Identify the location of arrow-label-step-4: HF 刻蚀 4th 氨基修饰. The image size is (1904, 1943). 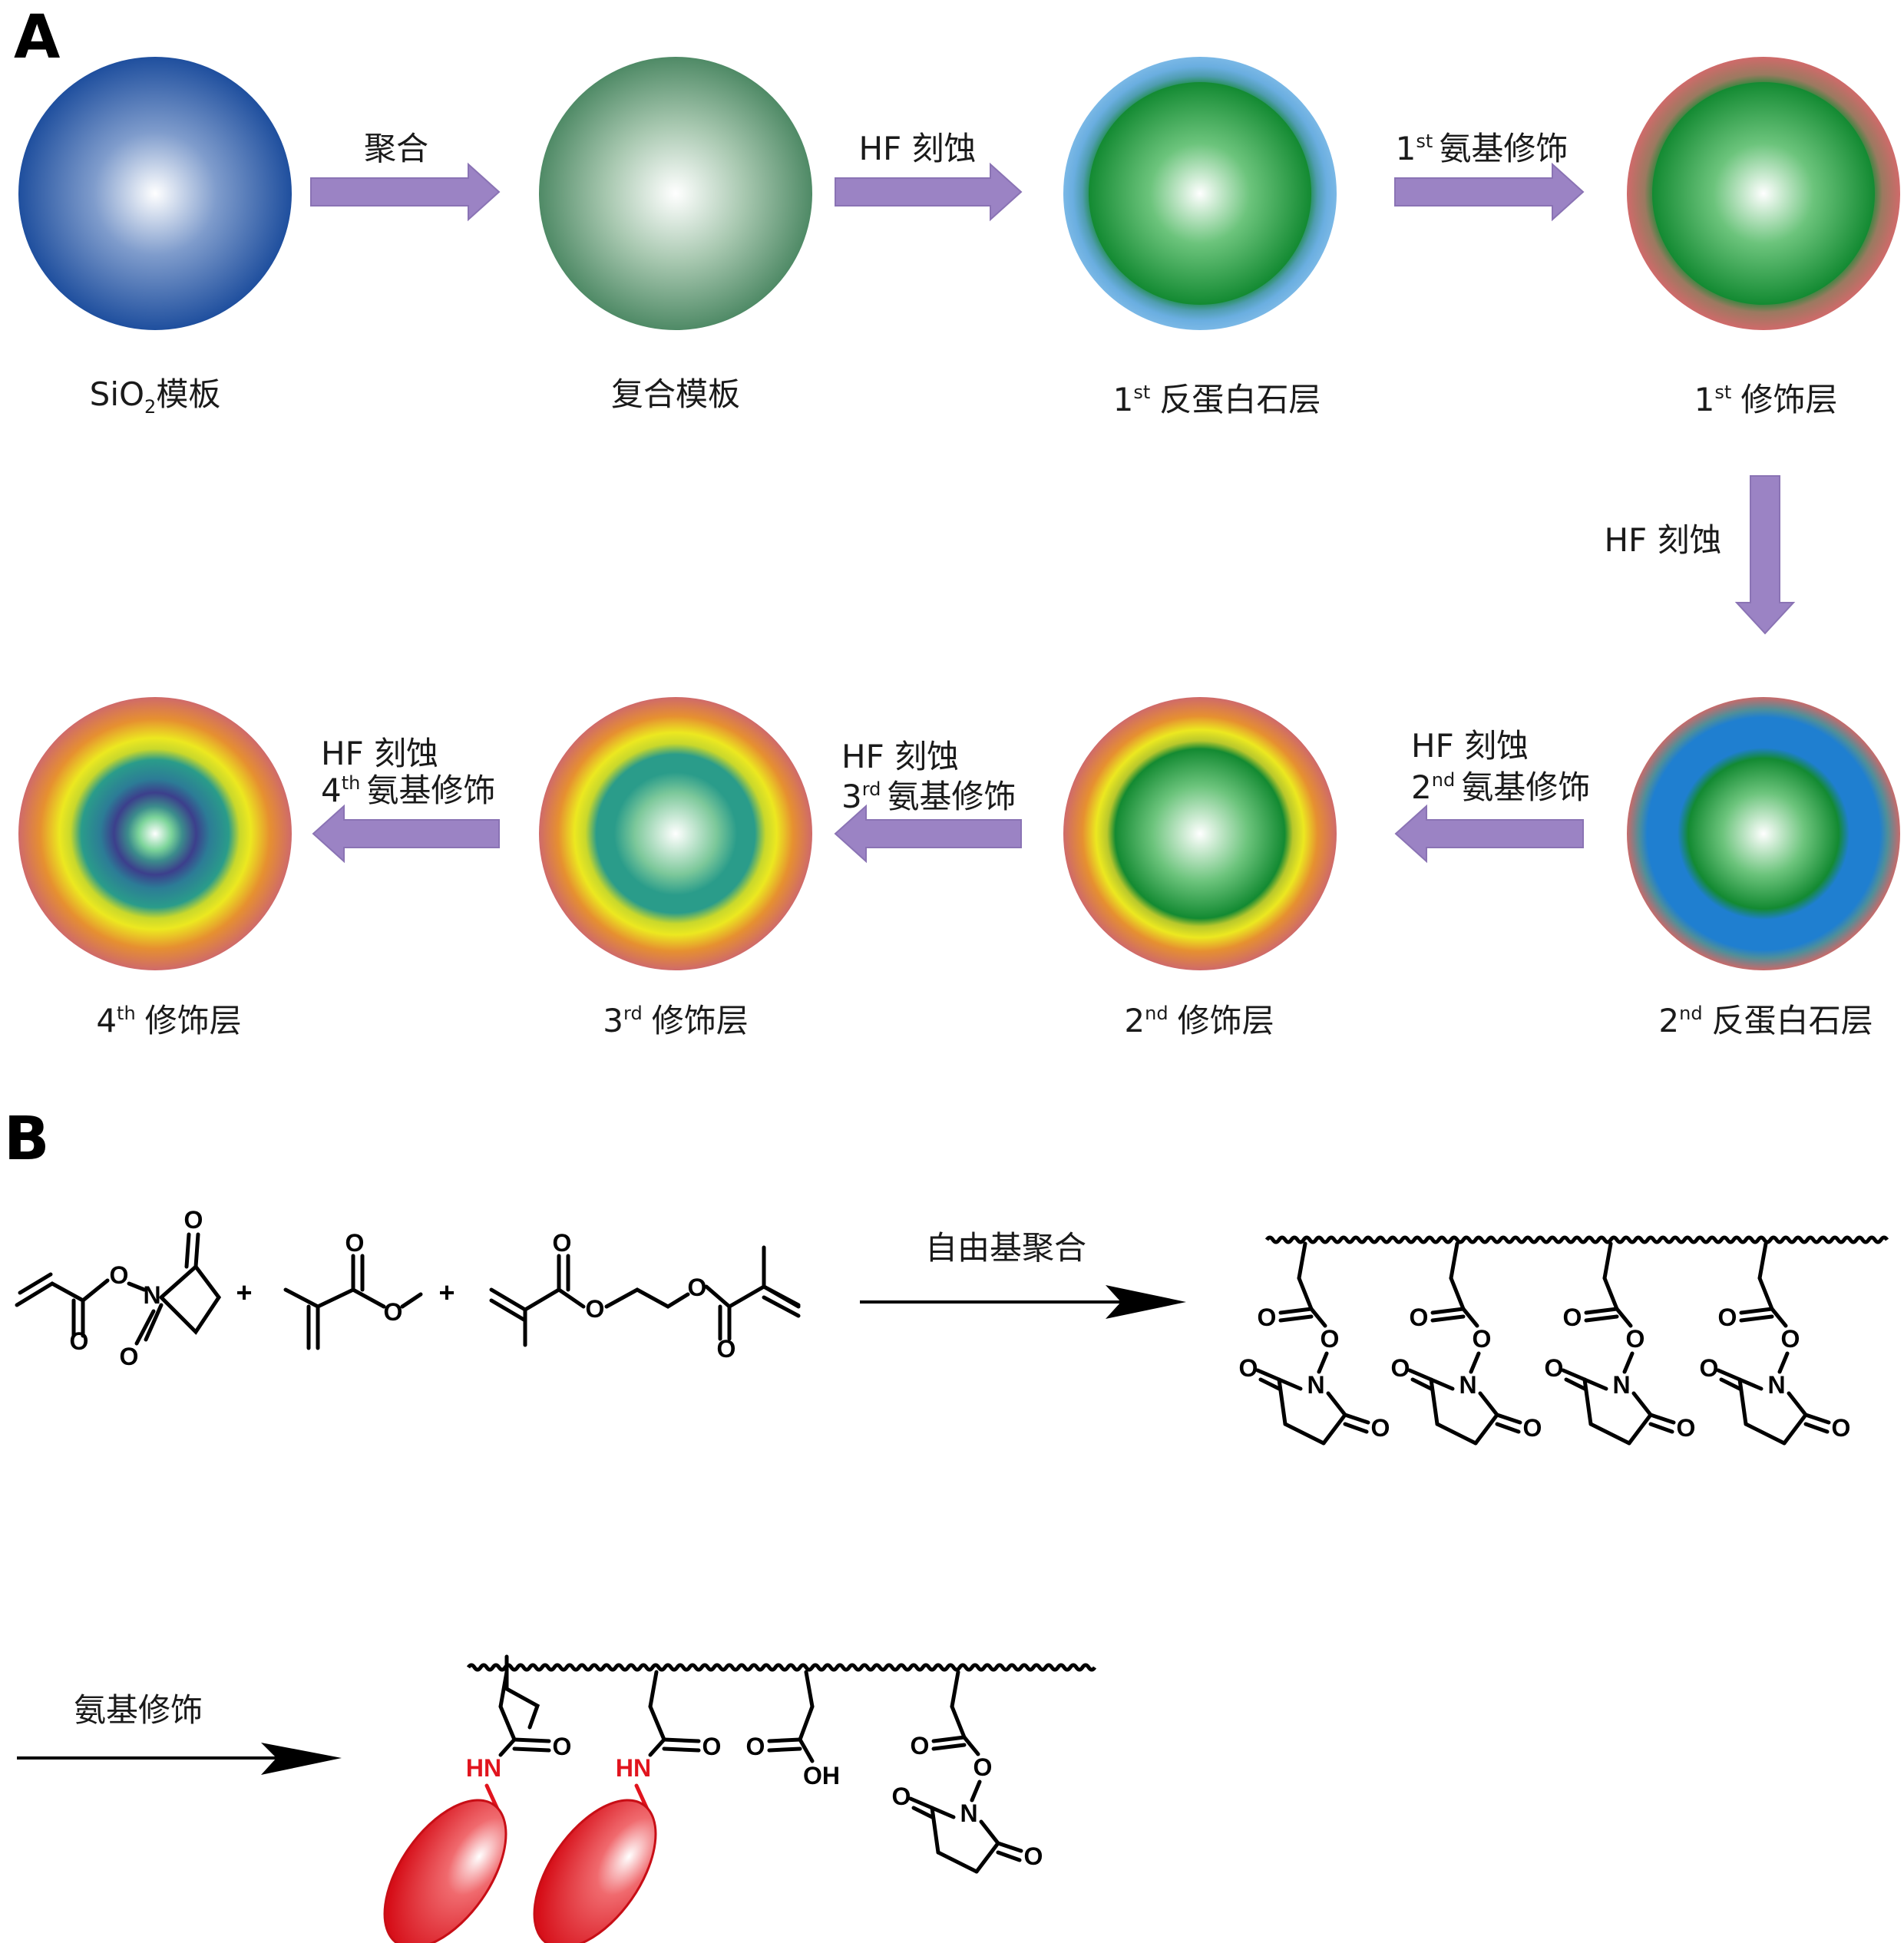
(408, 772).